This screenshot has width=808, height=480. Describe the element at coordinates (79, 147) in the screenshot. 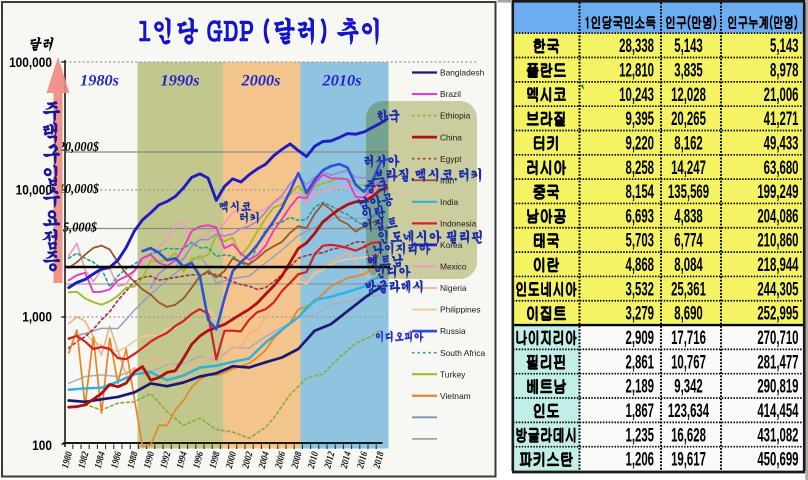

I see `svg-text: 20,000$` at that location.